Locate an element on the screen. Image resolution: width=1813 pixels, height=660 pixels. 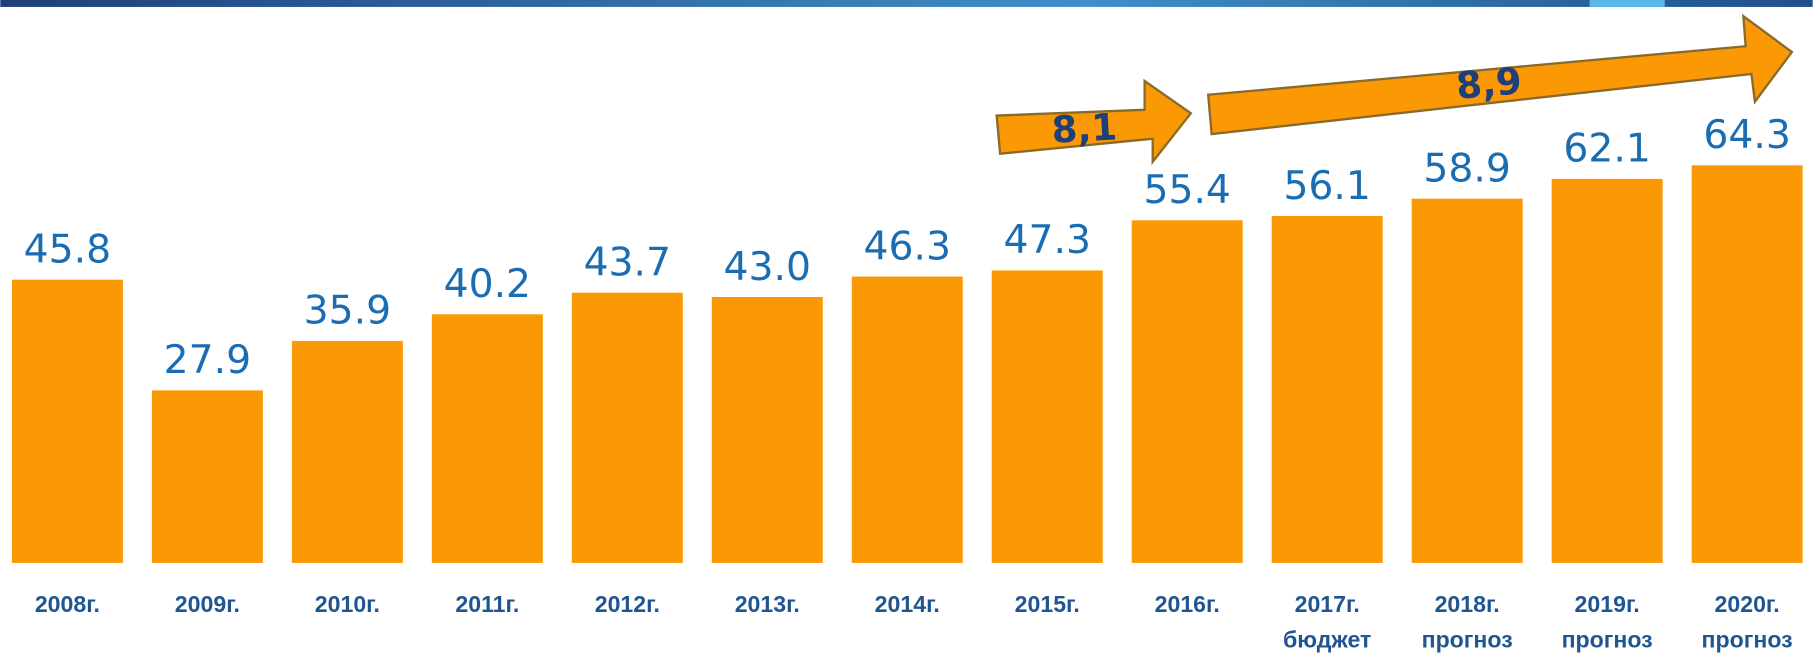
value-label: 47.3 is located at coordinates (1046, 240).